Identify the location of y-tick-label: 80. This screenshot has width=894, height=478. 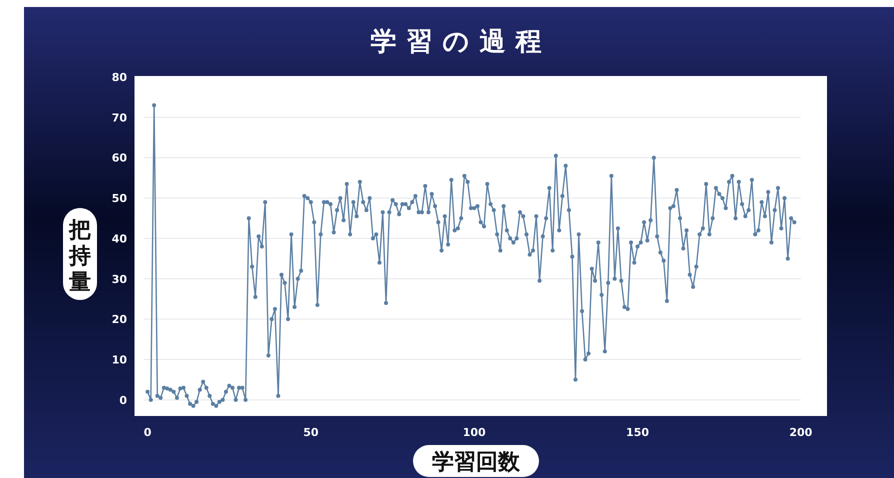
(120, 77).